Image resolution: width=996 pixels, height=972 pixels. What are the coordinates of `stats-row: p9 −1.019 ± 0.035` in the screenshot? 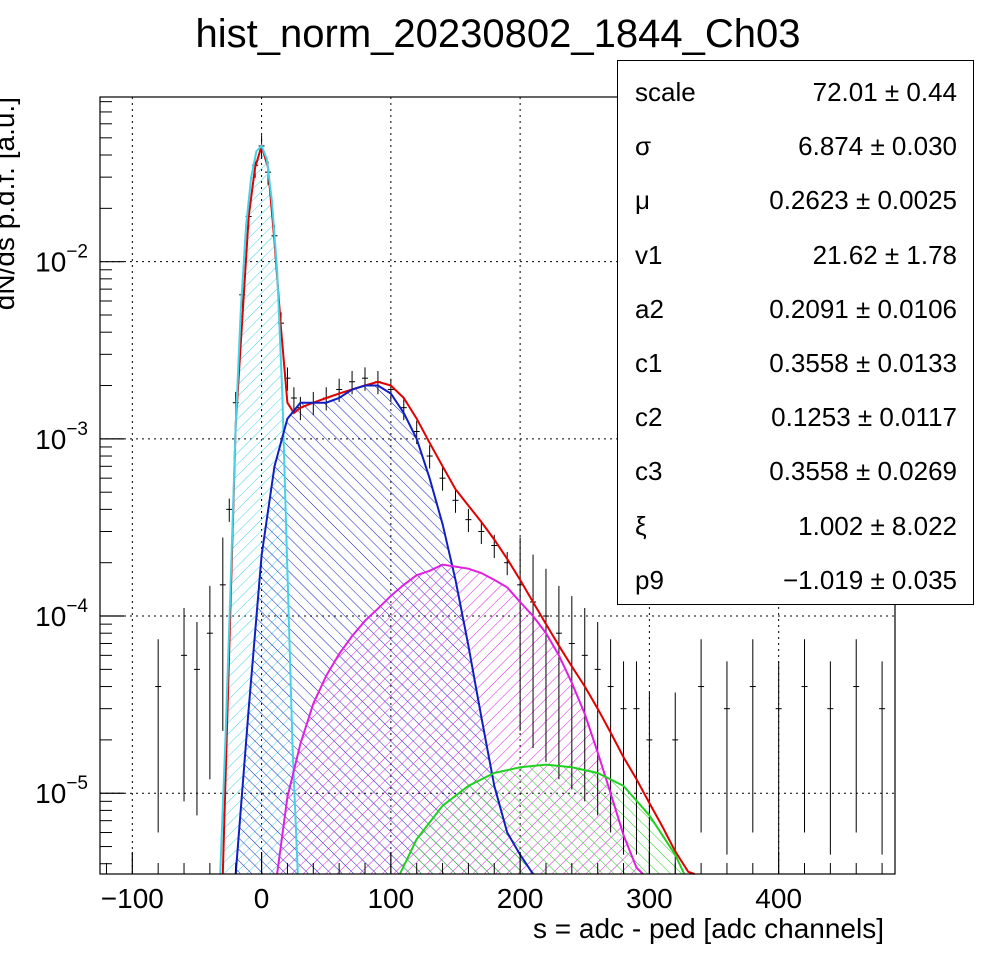 It's located at (795, 580).